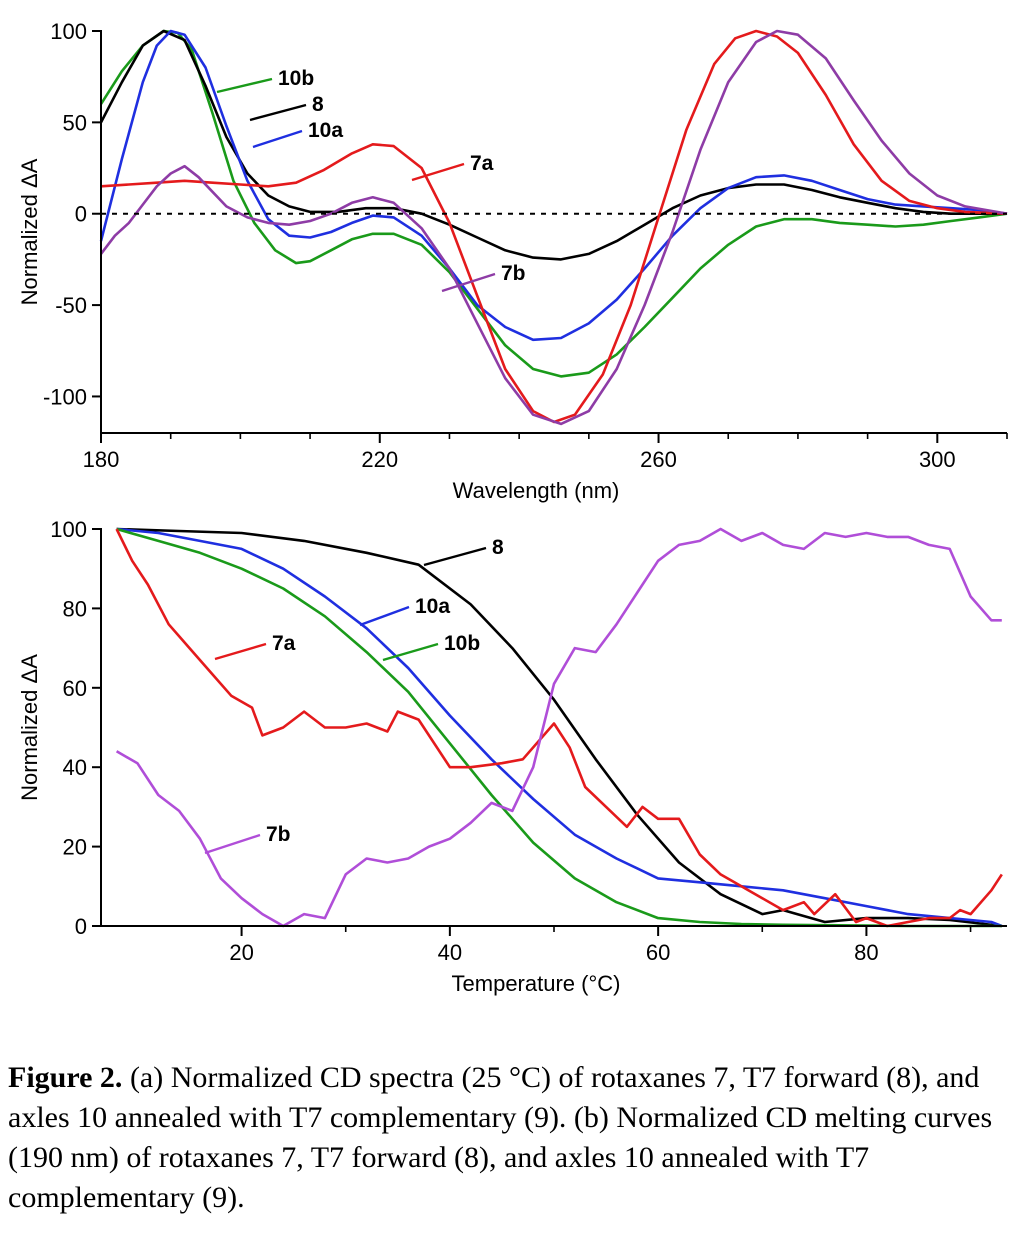 The image size is (1028, 1250). I want to click on caption-lead: Figure 2., so click(65, 1077).